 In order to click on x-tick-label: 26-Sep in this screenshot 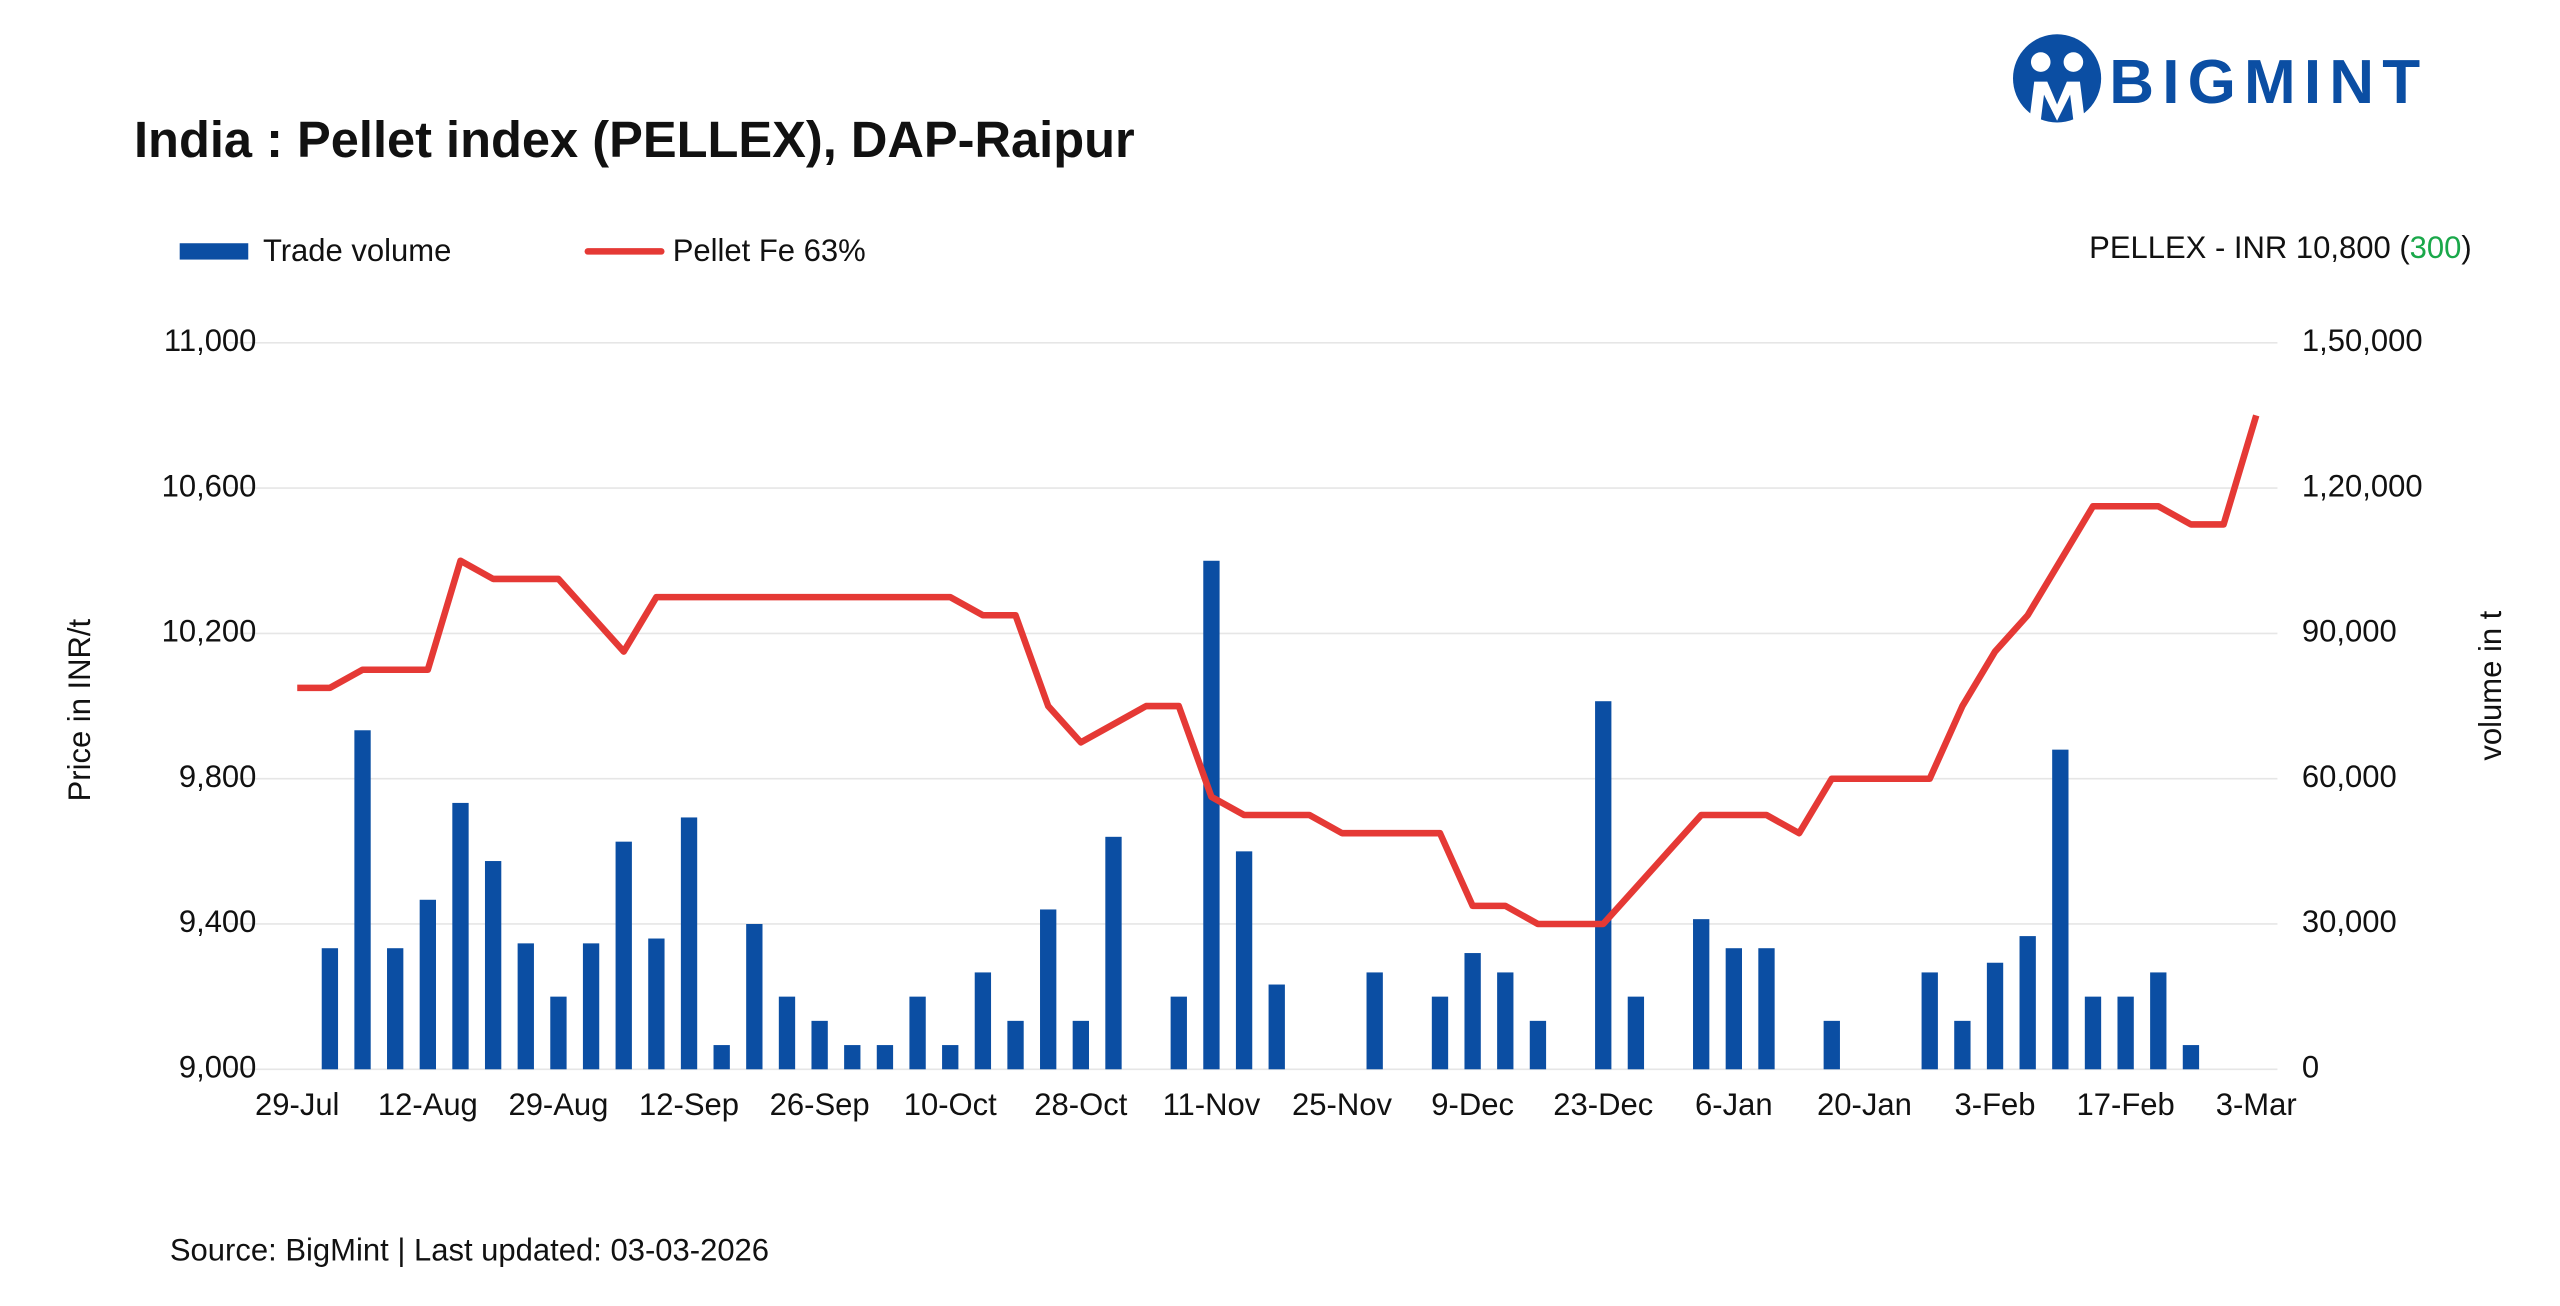, I will do `click(820, 1104)`.